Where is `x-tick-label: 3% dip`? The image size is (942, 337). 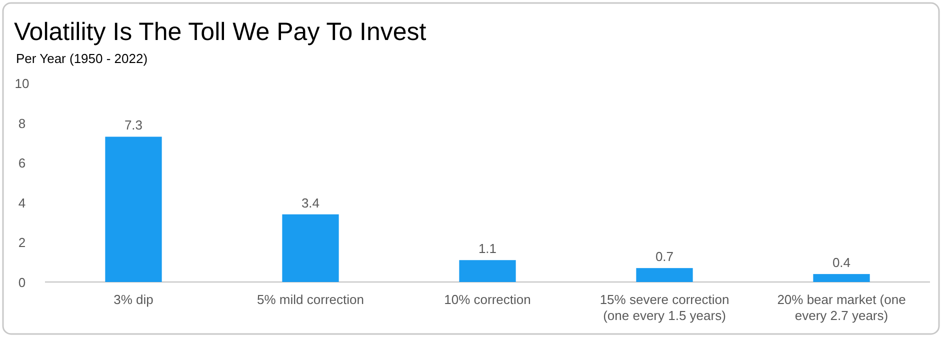
x-tick-label: 3% dip is located at coordinates (134, 299).